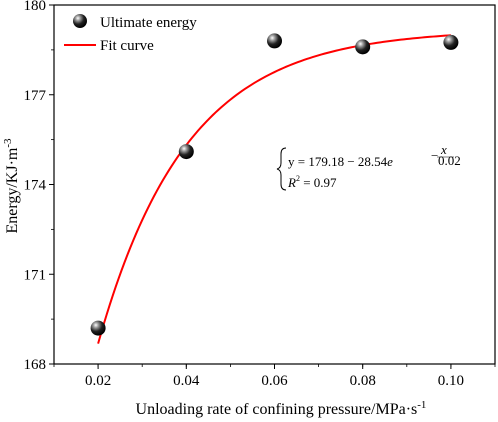 This screenshot has height=422, width=498. I want to click on r2-superscript: 2, so click(298, 178).